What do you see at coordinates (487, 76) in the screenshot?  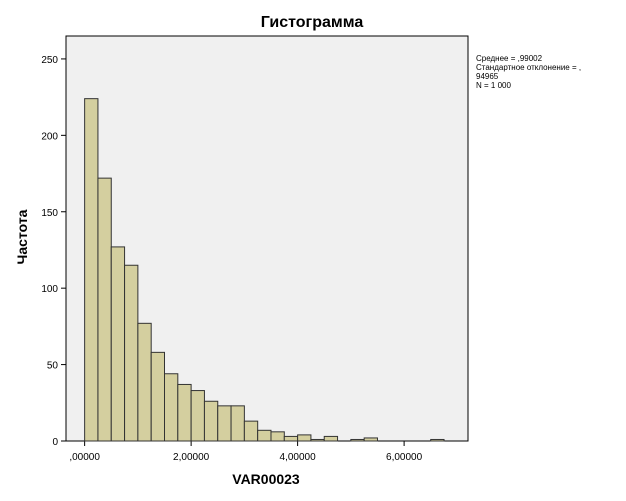 I see `legend-std-line2: 94965` at bounding box center [487, 76].